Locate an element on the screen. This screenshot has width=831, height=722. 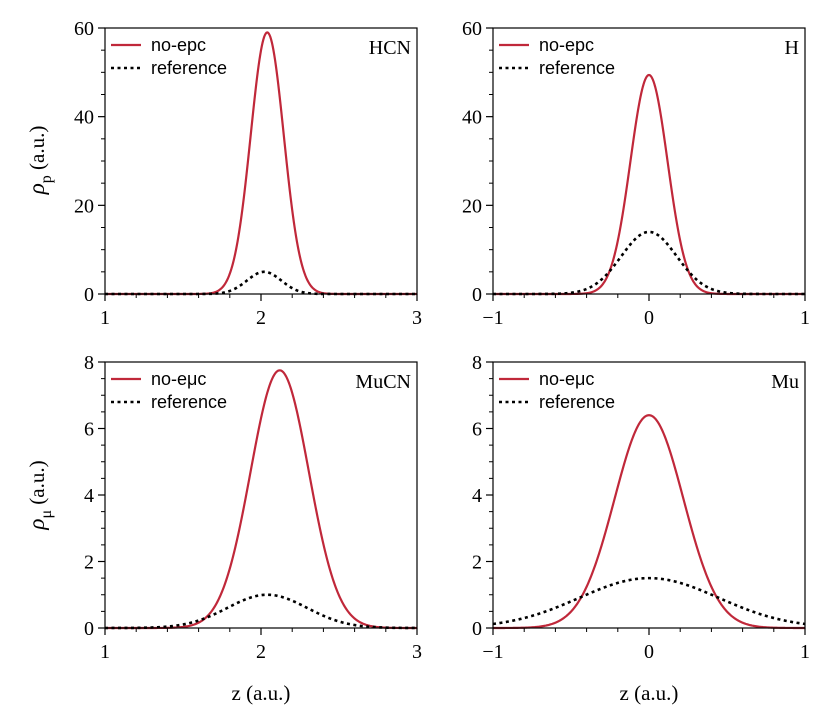
panel-annotation: H is located at coordinates (792, 48).